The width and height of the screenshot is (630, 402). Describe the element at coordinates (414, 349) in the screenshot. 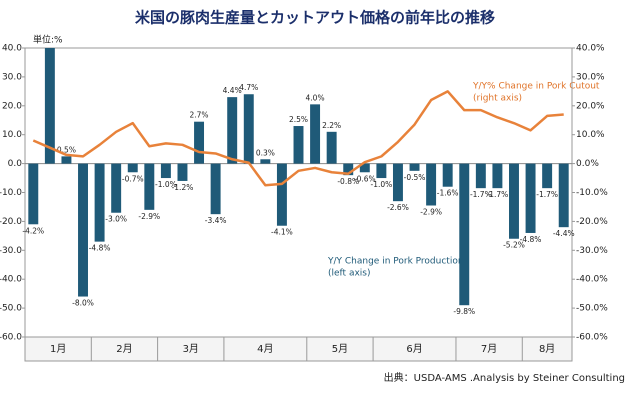

I see `month-label: 6月` at that location.